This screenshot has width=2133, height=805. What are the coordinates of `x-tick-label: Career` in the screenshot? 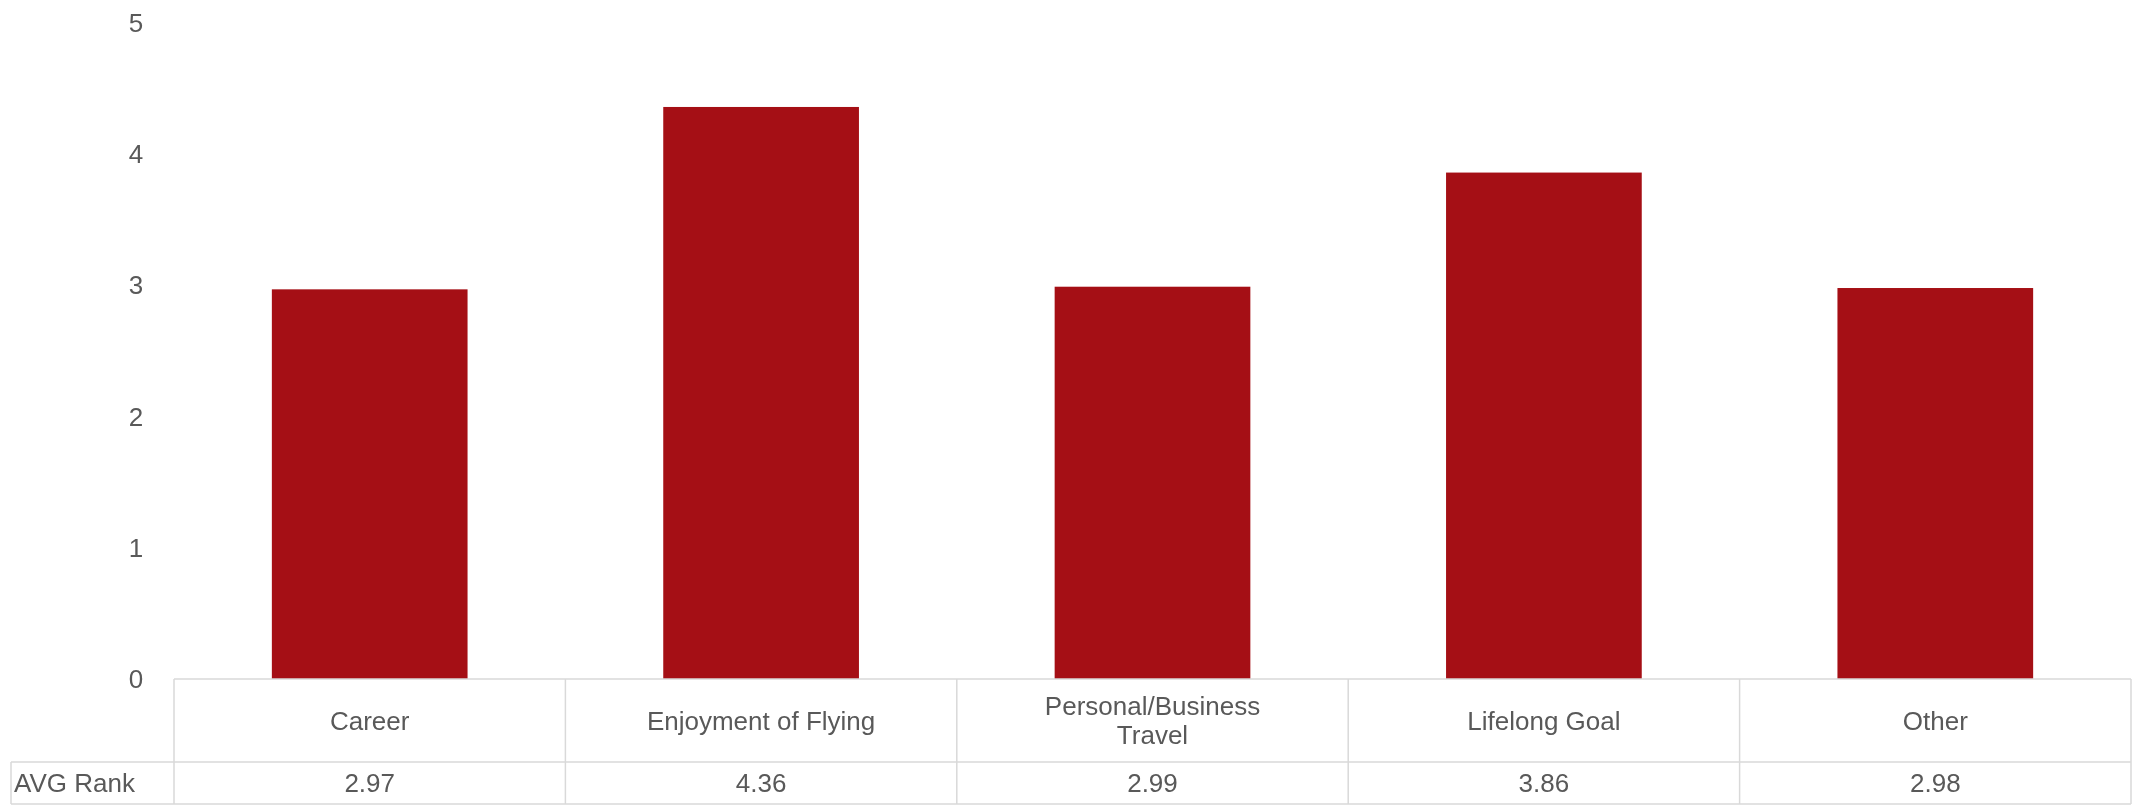 It's located at (369, 720).